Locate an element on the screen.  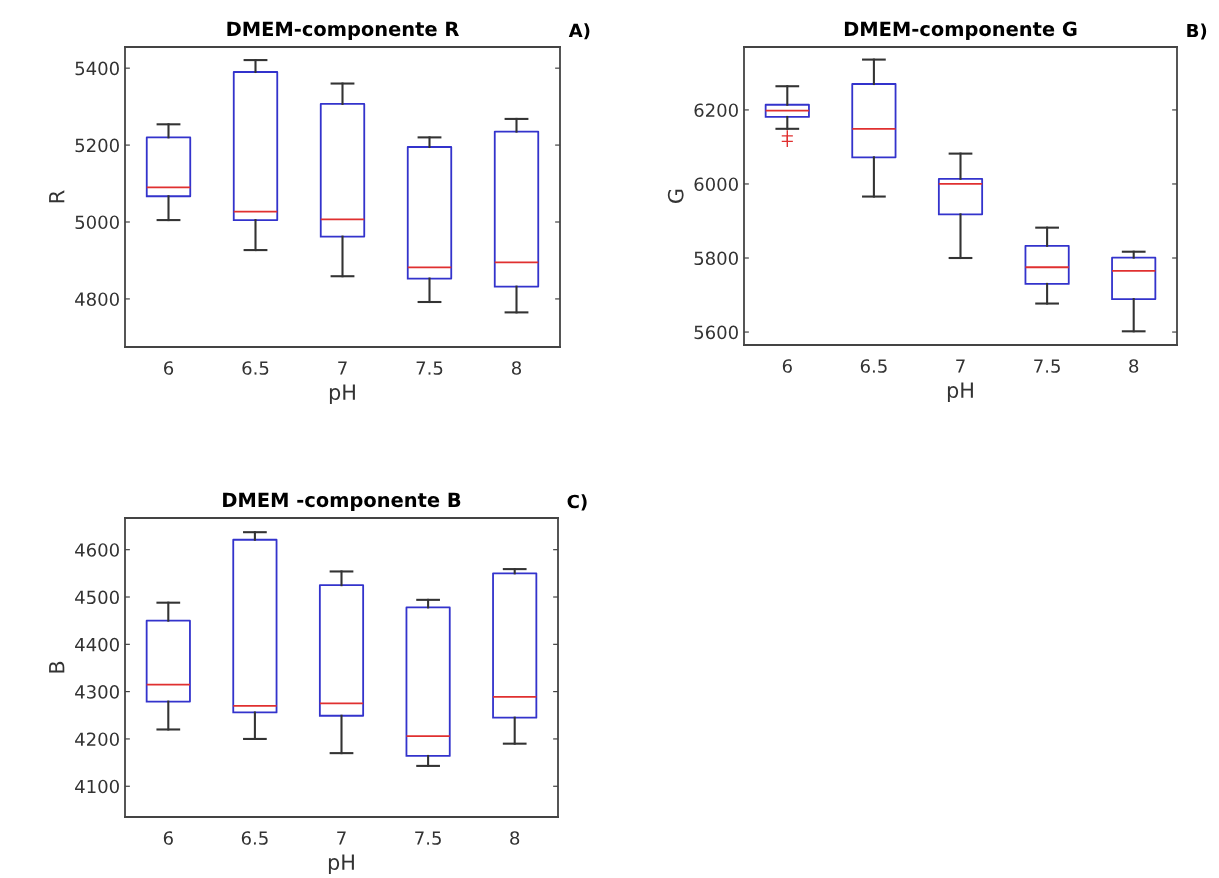
y-tick-label: 4800 is located at coordinates (97, 299).